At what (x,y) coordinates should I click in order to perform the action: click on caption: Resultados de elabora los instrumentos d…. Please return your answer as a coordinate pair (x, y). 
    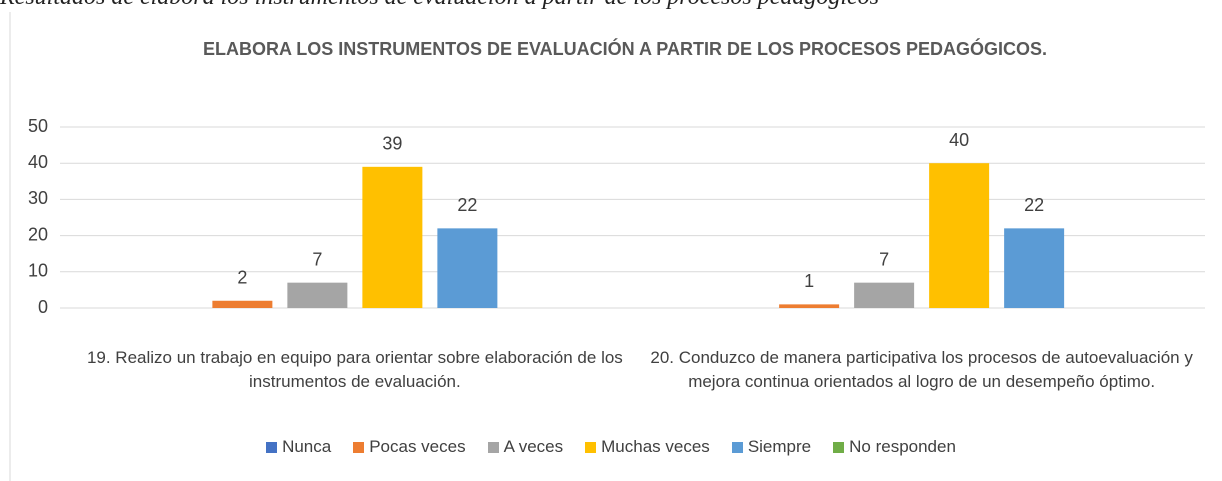
    Looking at the image, I should click on (439, 5).